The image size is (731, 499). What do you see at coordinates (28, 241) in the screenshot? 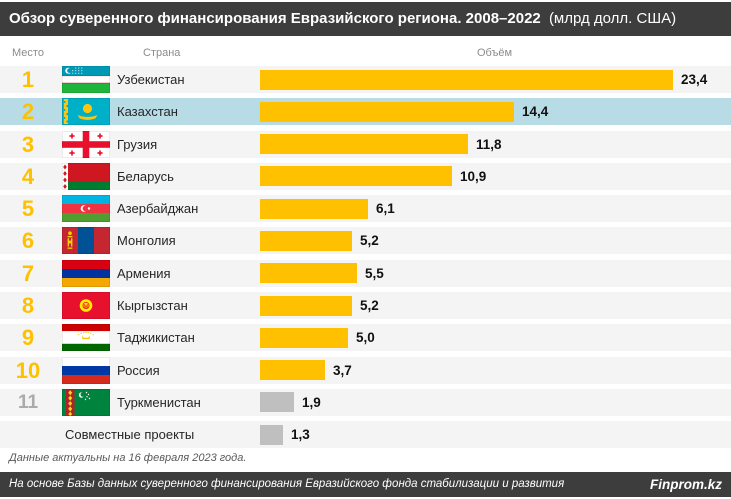
I see `rank-label: 6` at bounding box center [28, 241].